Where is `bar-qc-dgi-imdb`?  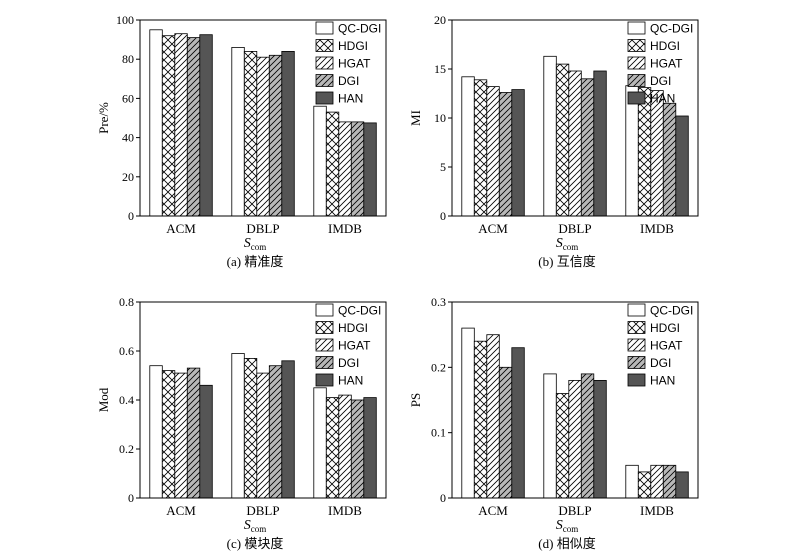
bar-qc-dgi-imdb is located at coordinates (320, 161).